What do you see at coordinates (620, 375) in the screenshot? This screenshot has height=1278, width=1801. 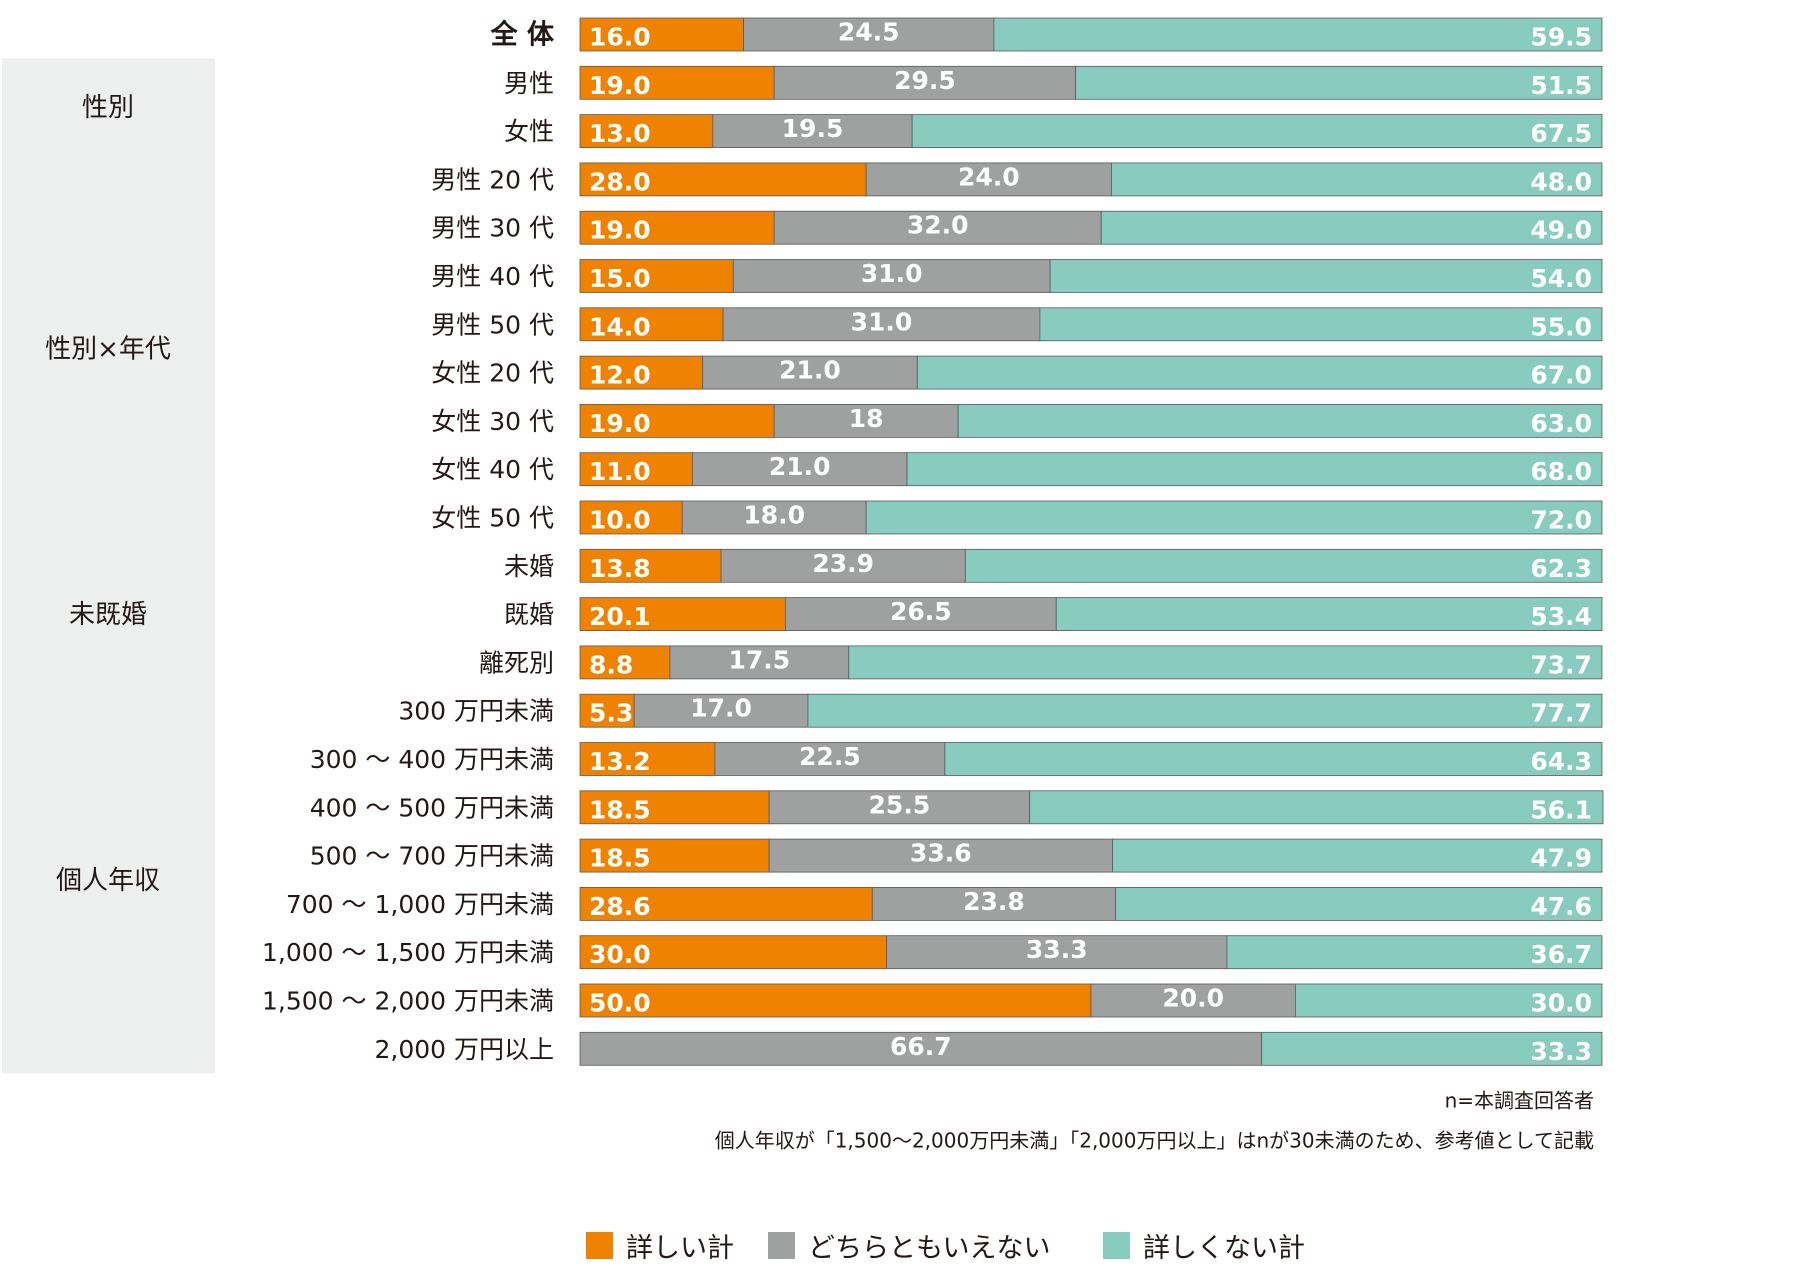 I see `data-label-s0-r7: 12.0` at bounding box center [620, 375].